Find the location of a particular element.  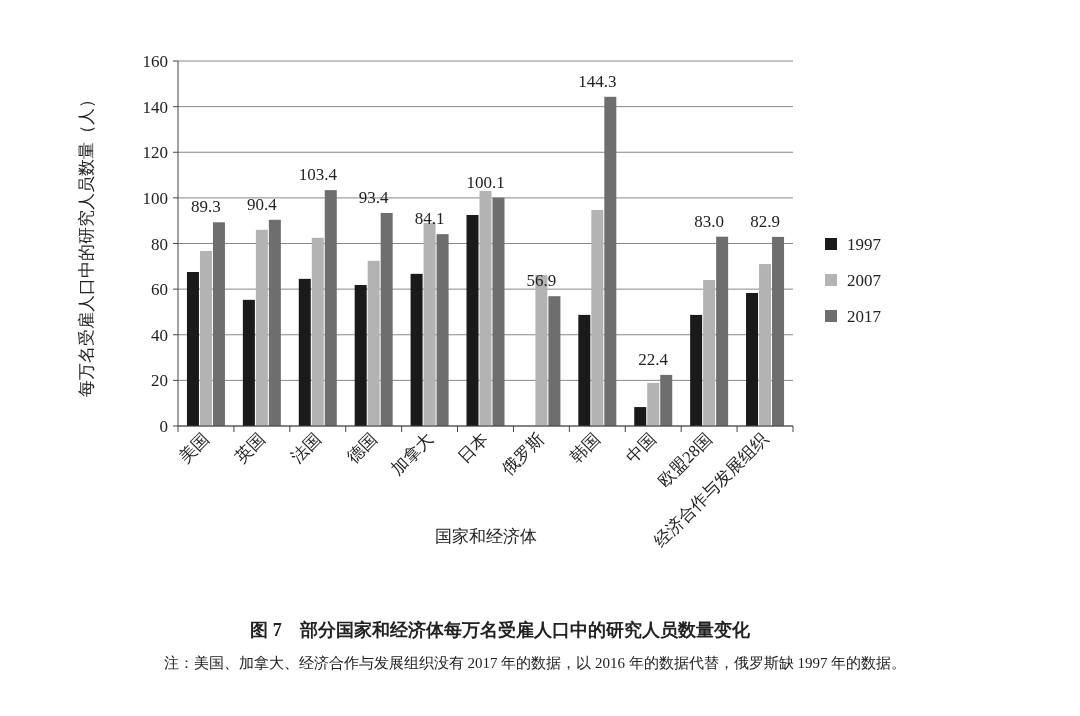

data-label: 100.1 is located at coordinates (485, 182).